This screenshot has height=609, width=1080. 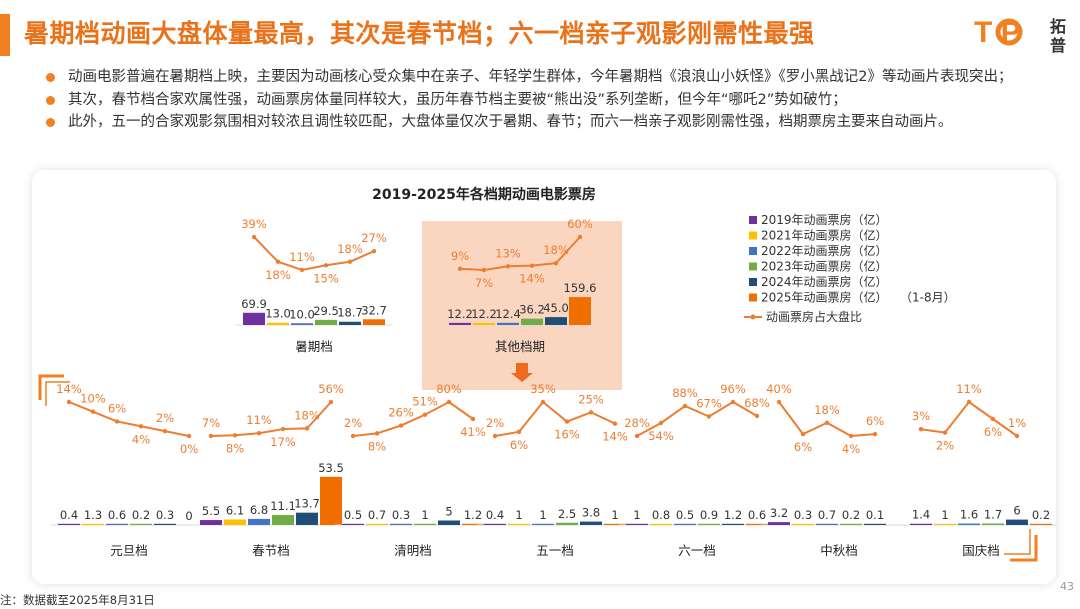 What do you see at coordinates (1009, 32) in the screenshot?
I see `logo-o-icon` at bounding box center [1009, 32].